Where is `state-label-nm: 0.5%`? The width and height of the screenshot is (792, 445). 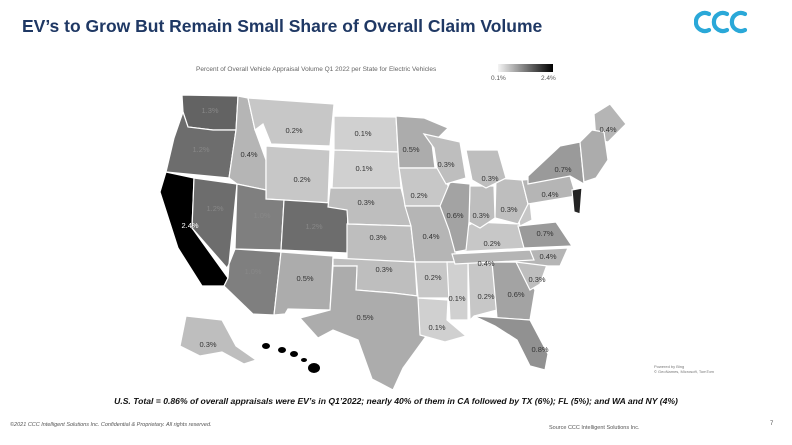
state-label-nm: 0.5% is located at coordinates (304, 278).